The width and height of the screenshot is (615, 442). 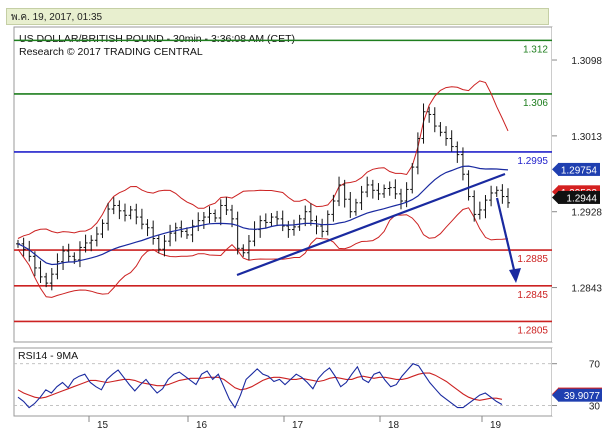 I want to click on time-tick-label: 17, so click(x=298, y=425).